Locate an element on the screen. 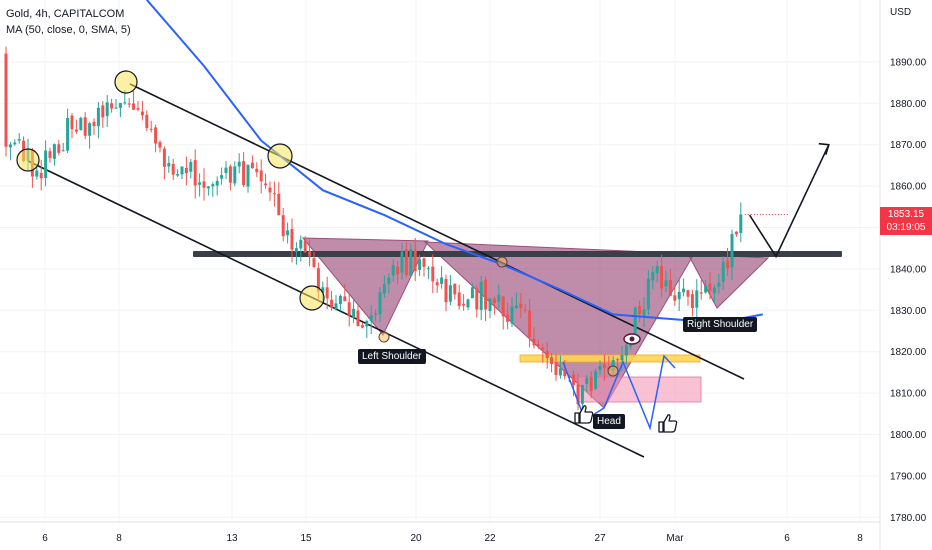 This screenshot has width=932, height=550. thumb-shape is located at coordinates (584, 414).